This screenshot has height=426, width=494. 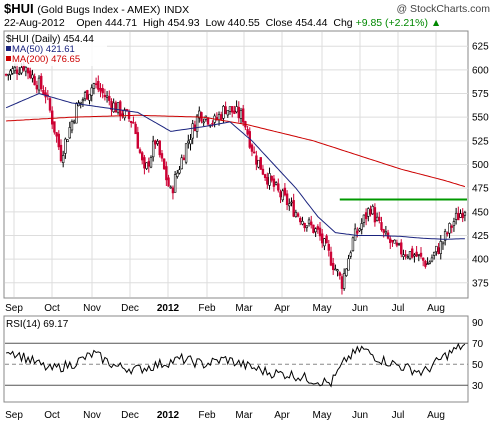 I want to click on price-x-tick-label: May, so click(x=322, y=308).